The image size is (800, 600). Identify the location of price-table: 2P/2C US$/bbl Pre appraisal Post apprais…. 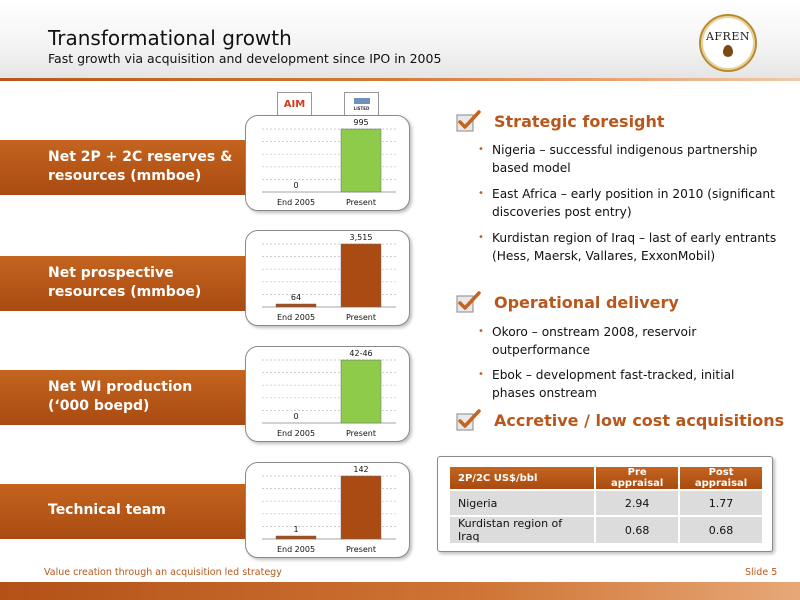
(606, 505).